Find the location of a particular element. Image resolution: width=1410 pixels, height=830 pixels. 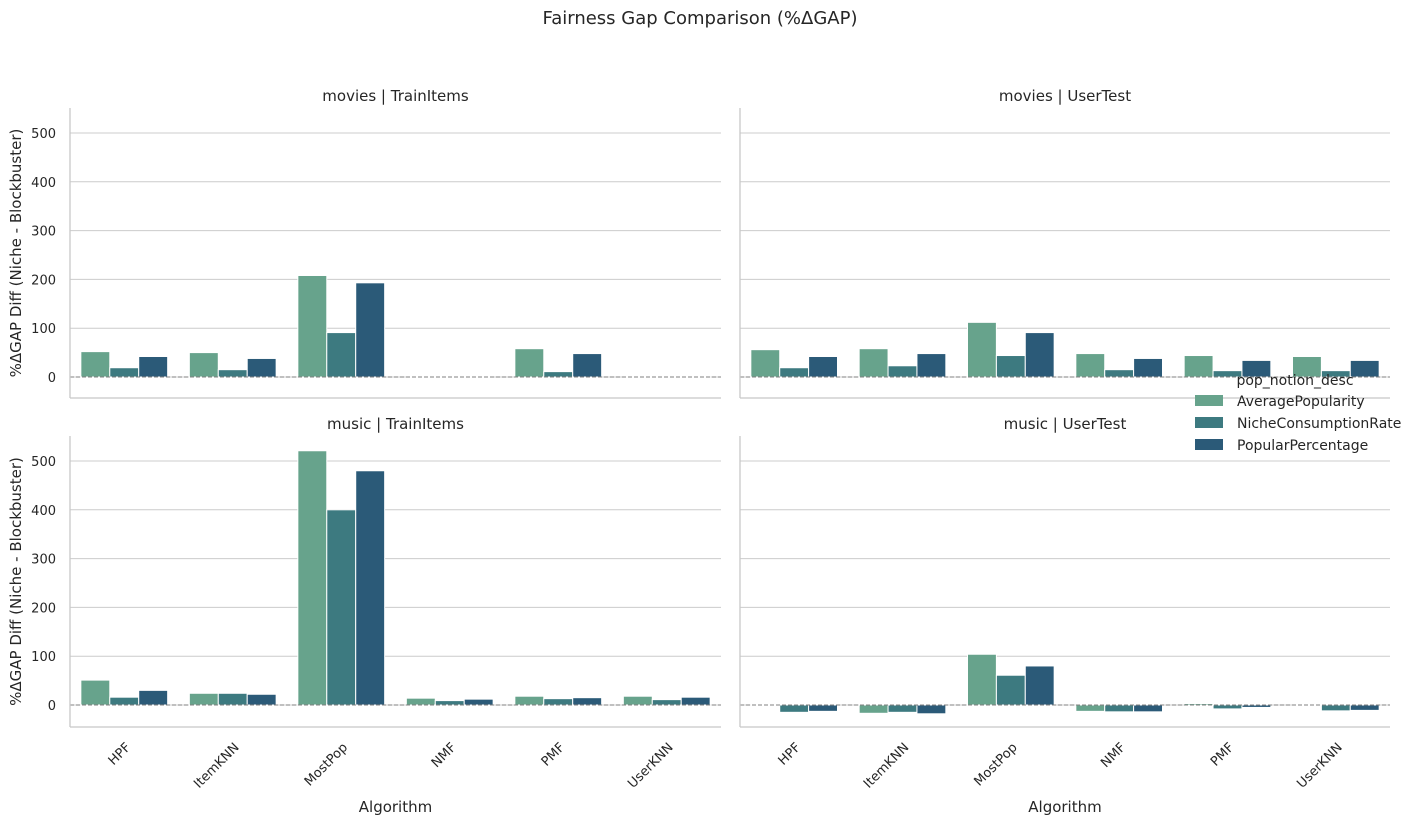

legend-entry-label: PopularPercentage is located at coordinates (1302, 446).